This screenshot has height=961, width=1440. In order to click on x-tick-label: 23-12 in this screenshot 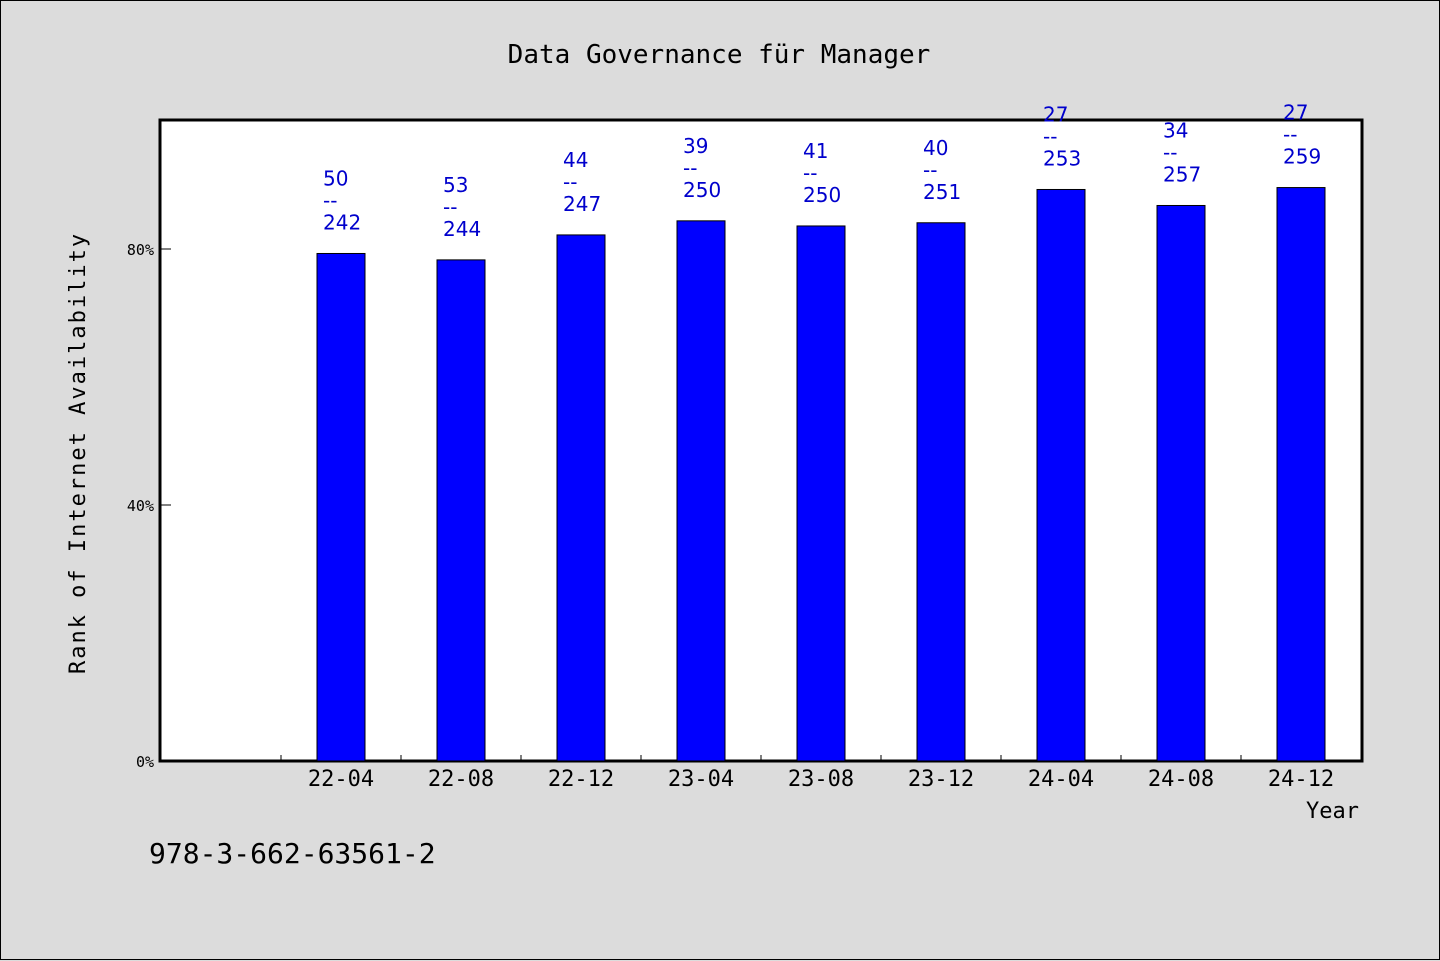, I will do `click(941, 779)`.